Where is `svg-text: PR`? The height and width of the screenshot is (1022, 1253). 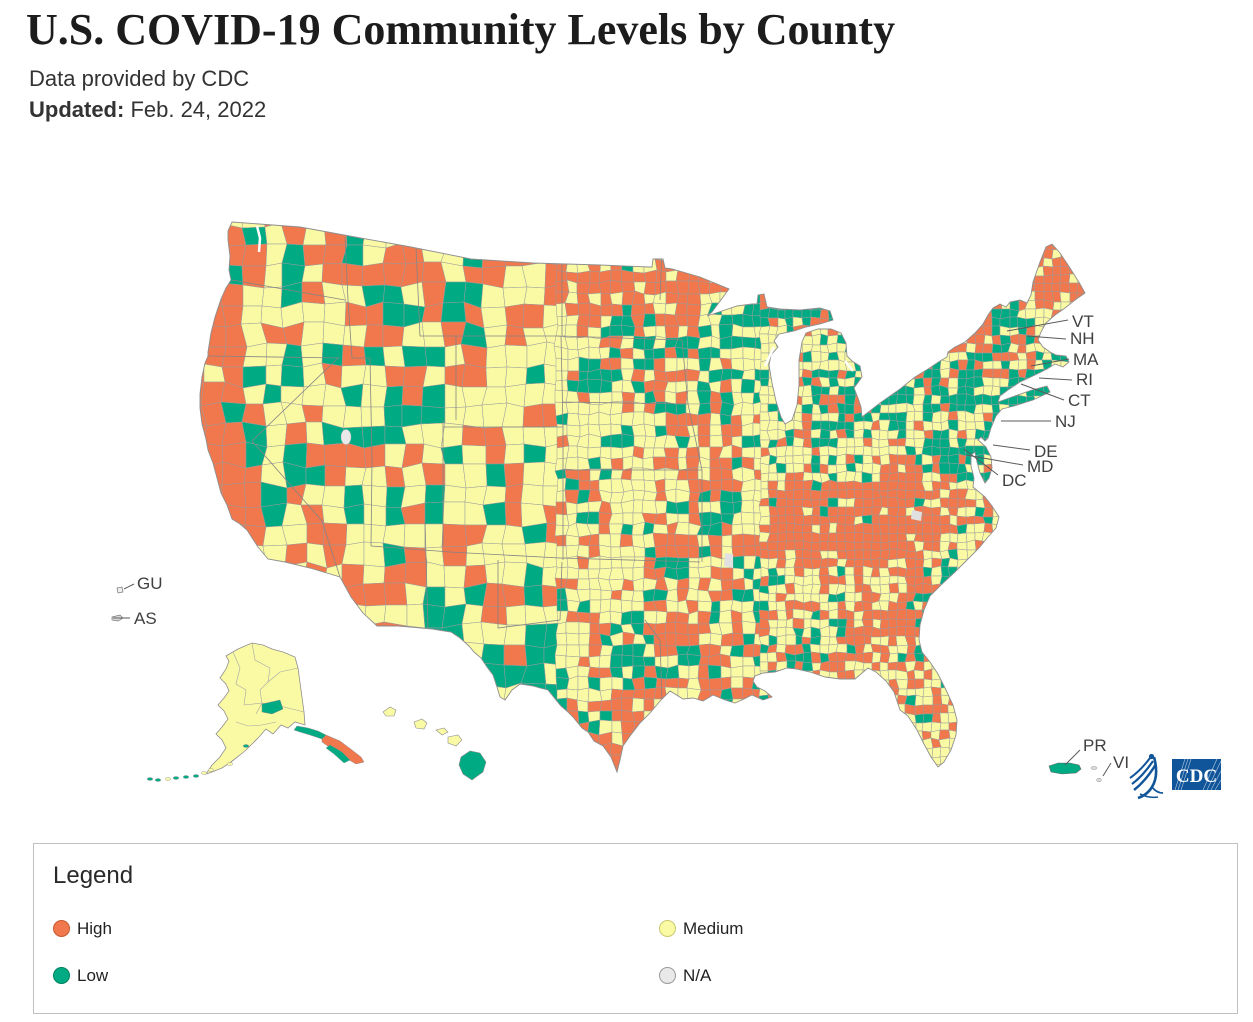 svg-text: PR is located at coordinates (1095, 745).